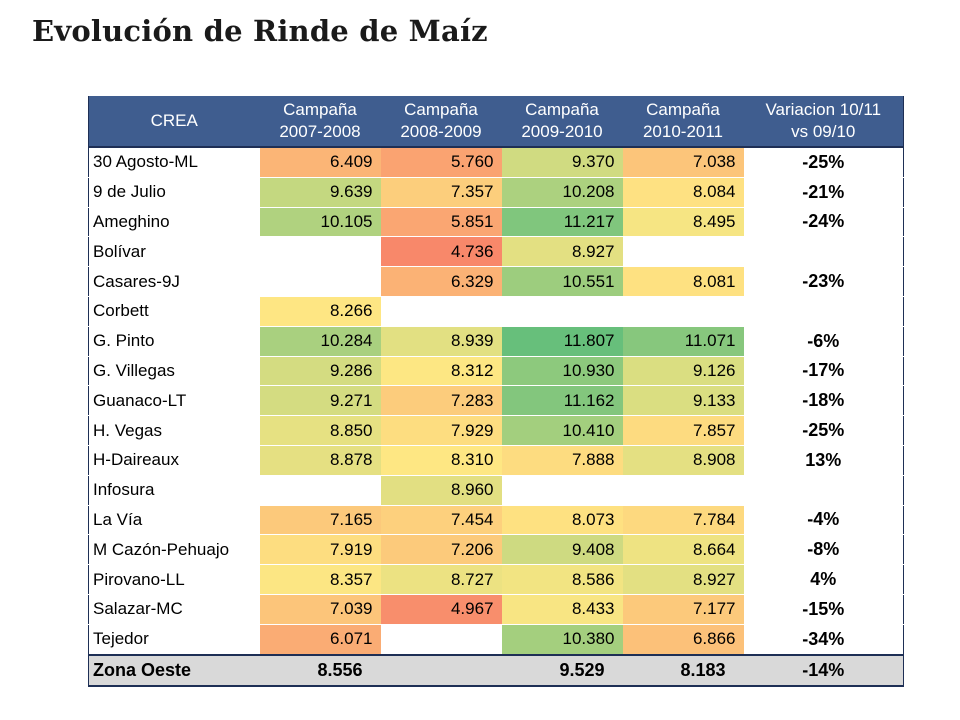 This screenshot has height=720, width=960. What do you see at coordinates (823, 519) in the screenshot?
I see `variation-cell: -4%` at bounding box center [823, 519].